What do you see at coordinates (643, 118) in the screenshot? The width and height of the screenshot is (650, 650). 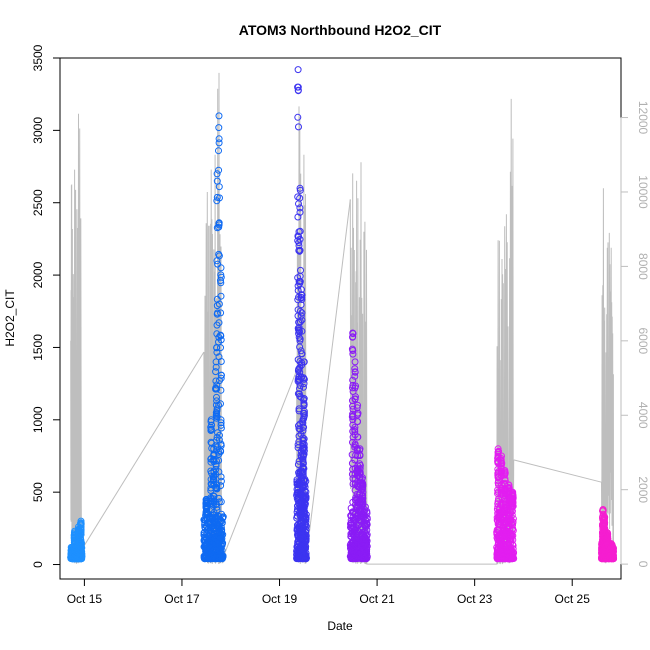 I see `y2-tick-label: 12000` at bounding box center [643, 118].